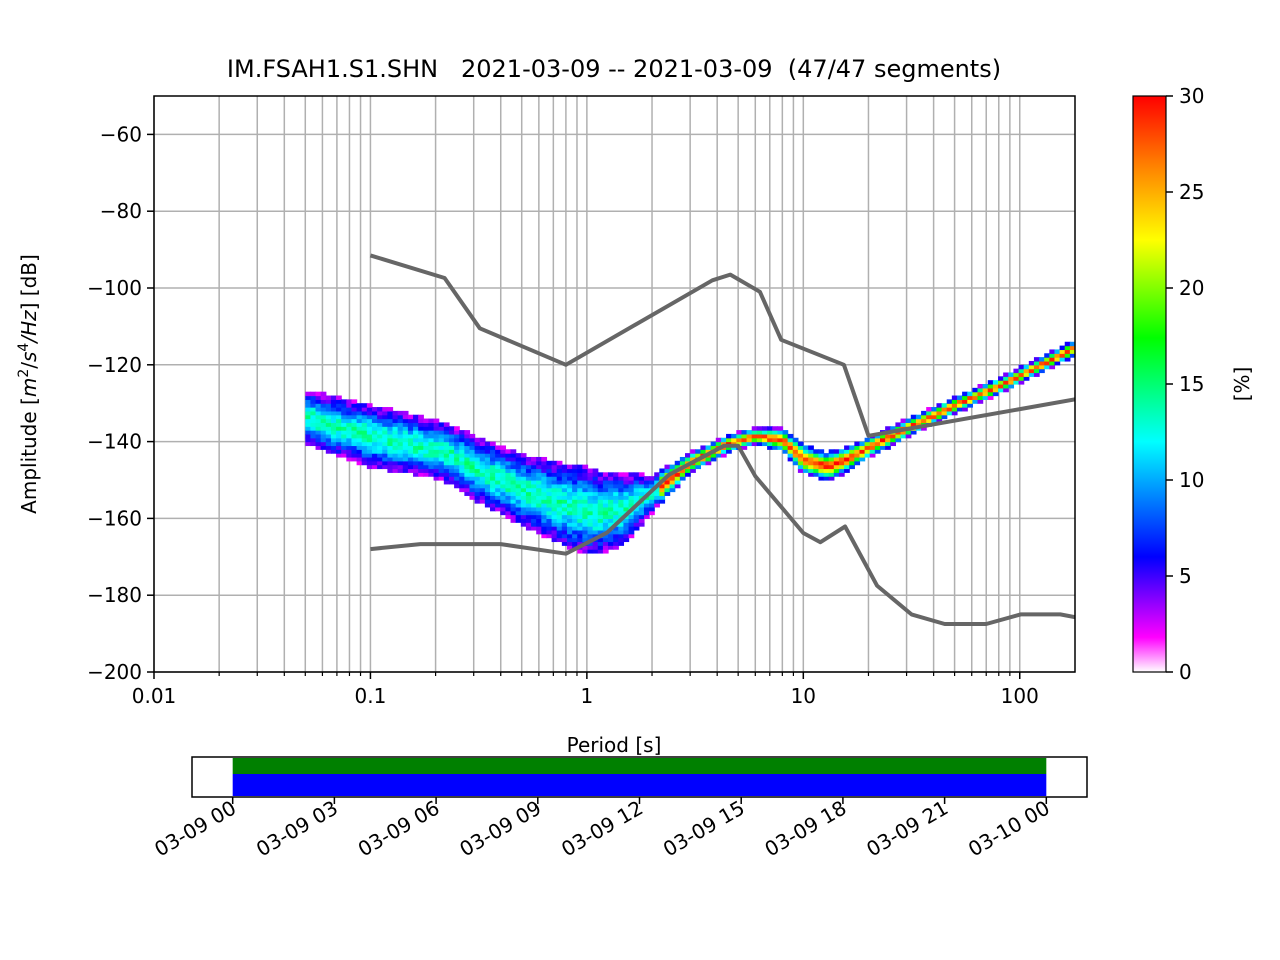  Describe the element at coordinates (722, 345) in the screenshot. I see `high-noise-model-curve` at that location.